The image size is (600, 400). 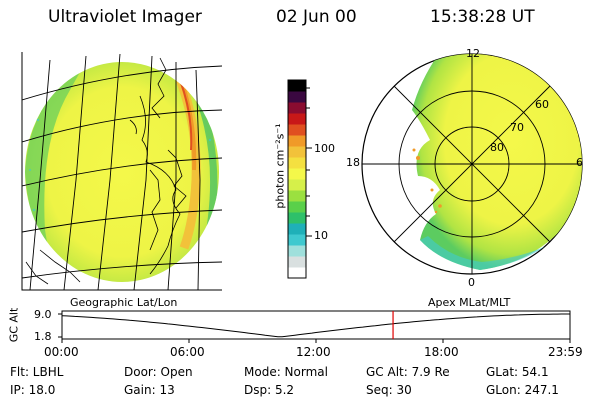 What do you see at coordinates (33, 390) in the screenshot?
I see `status-ip: IP: 18.0` at bounding box center [33, 390].